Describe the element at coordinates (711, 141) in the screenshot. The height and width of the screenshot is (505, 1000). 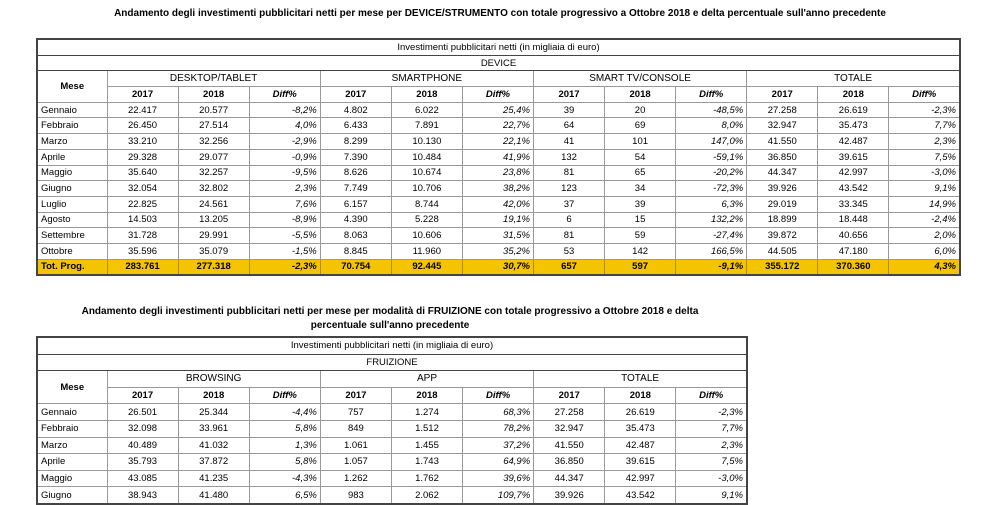
I see `diff-cell: 147,0%` at that location.